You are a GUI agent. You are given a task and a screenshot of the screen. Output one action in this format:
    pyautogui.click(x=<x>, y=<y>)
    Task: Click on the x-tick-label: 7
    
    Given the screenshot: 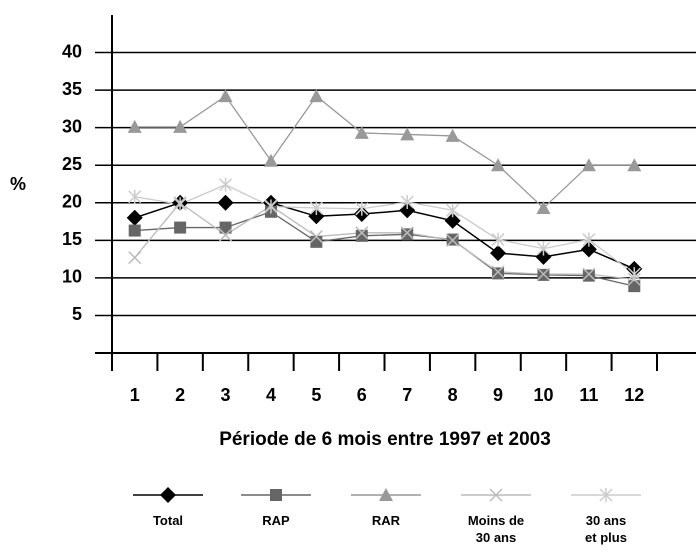 What is the action you would take?
    pyautogui.click(x=407, y=395)
    